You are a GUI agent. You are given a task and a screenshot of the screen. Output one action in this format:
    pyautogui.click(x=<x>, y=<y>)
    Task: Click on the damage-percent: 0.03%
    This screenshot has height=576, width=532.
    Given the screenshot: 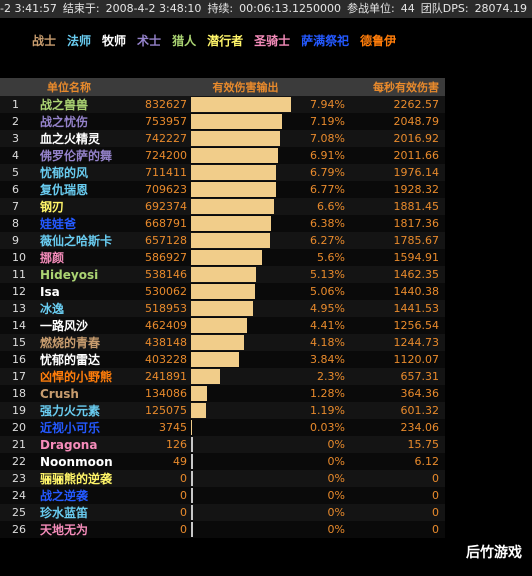 What is the action you would take?
    pyautogui.click(x=327, y=427)
    